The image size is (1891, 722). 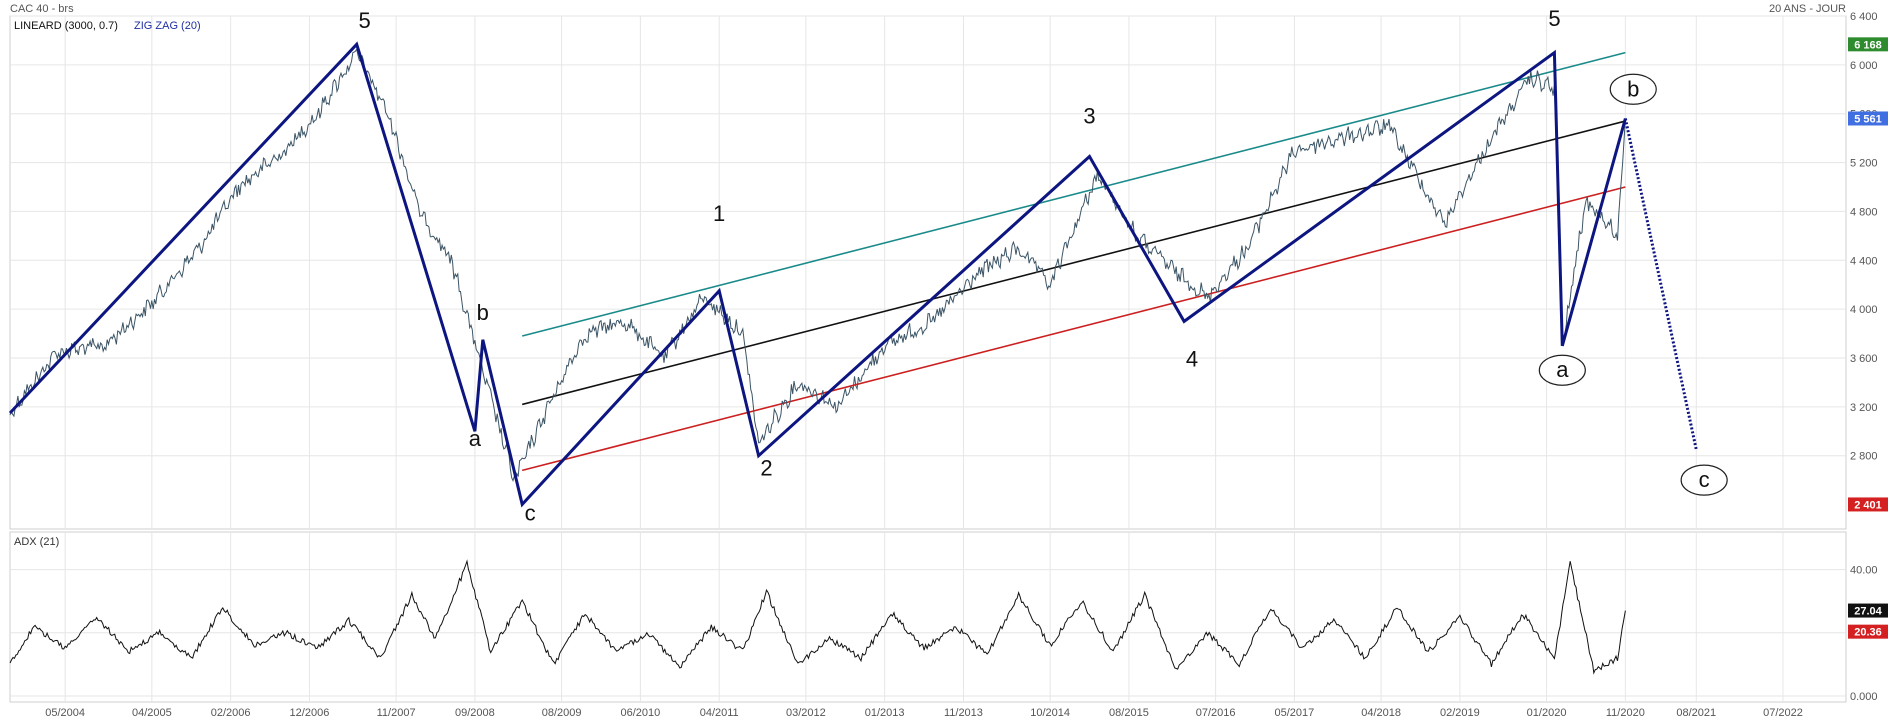 I want to click on zigzag-indicator-label: ZIG ZAG (20), so click(x=167, y=26).